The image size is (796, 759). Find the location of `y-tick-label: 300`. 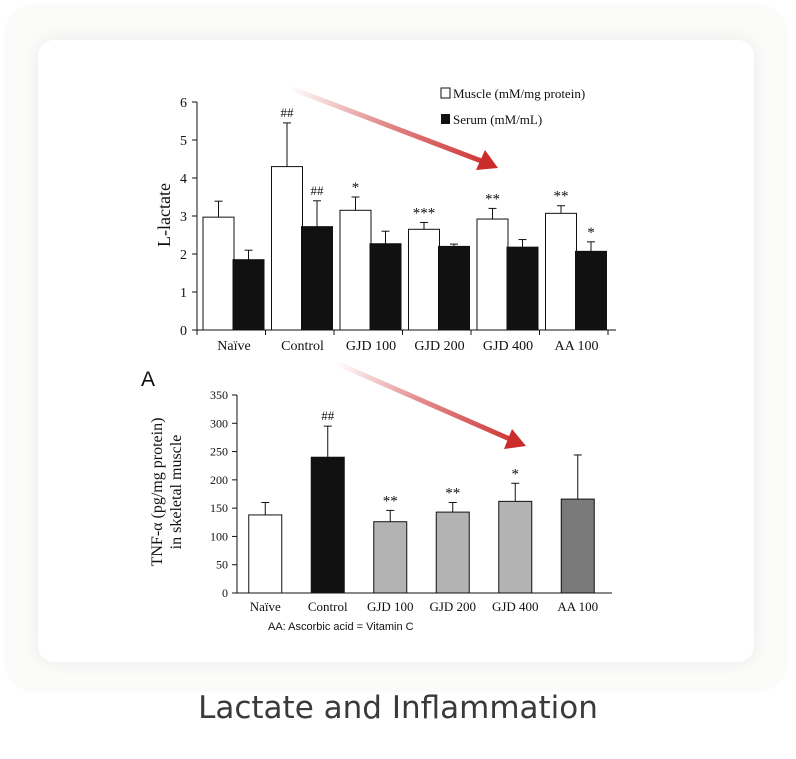

y-tick-label: 300 is located at coordinates (219, 423).